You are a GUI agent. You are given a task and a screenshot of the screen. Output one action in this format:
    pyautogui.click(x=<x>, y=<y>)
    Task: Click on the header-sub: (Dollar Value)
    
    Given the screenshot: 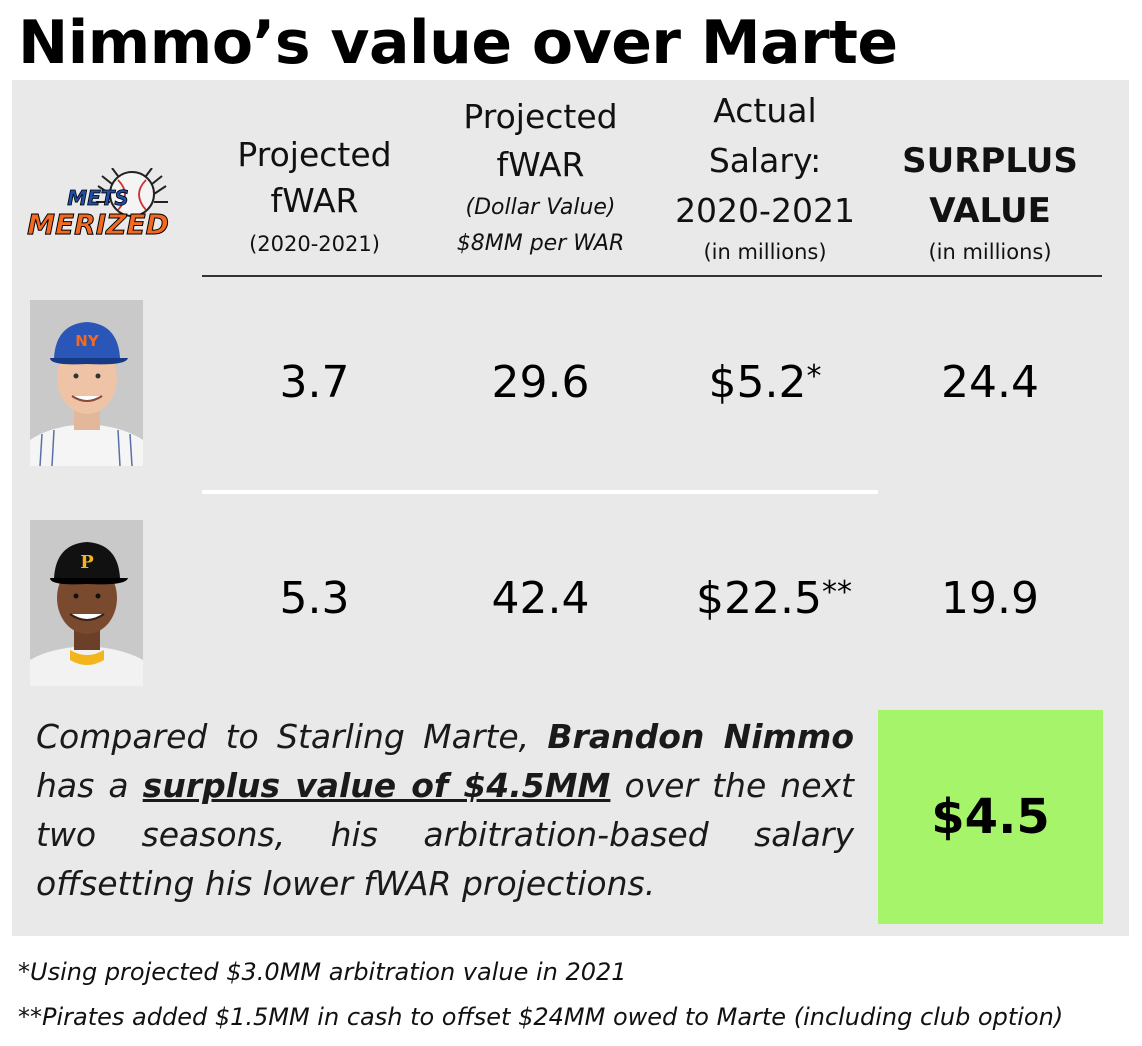 What is the action you would take?
    pyautogui.click(x=540, y=207)
    